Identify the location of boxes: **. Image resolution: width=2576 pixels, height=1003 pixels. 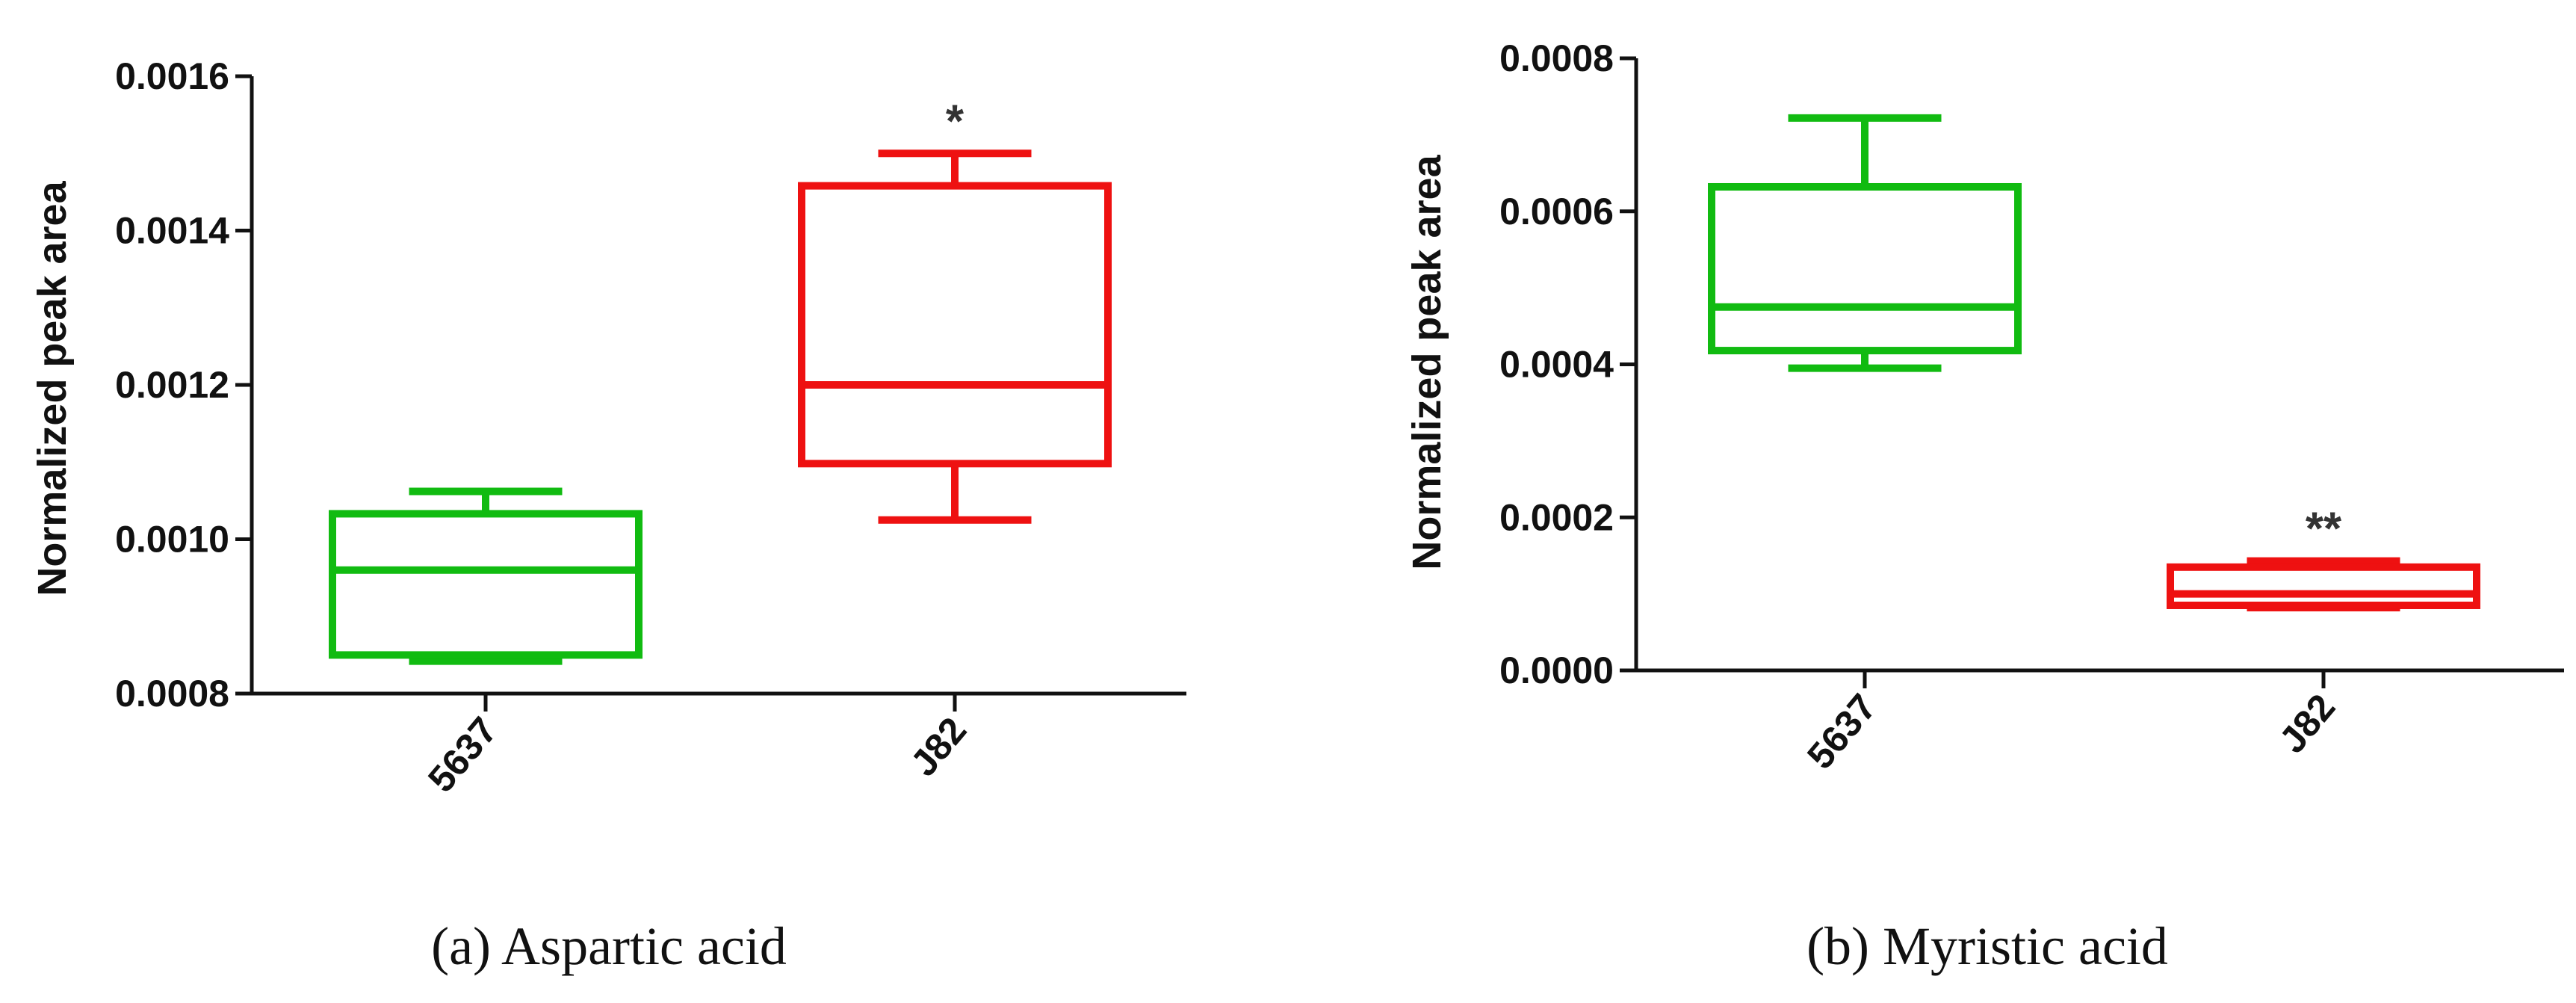
(2094, 363).